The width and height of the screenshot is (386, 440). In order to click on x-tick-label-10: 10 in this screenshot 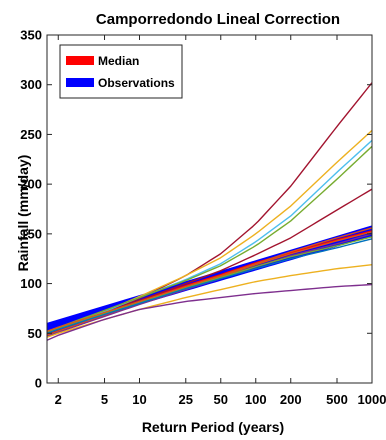, I will do `click(139, 399)`.